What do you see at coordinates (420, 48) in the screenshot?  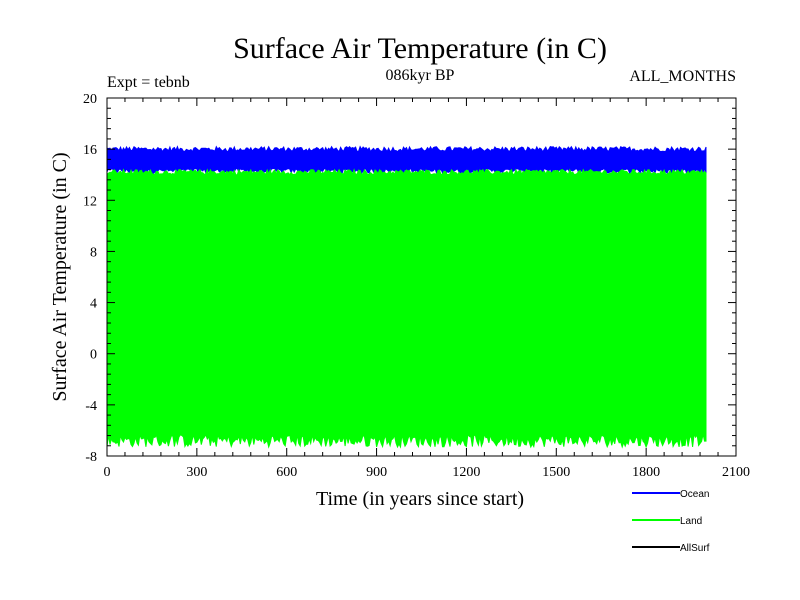 I see `chart-title: Surface Air Temperature (in C)` at bounding box center [420, 48].